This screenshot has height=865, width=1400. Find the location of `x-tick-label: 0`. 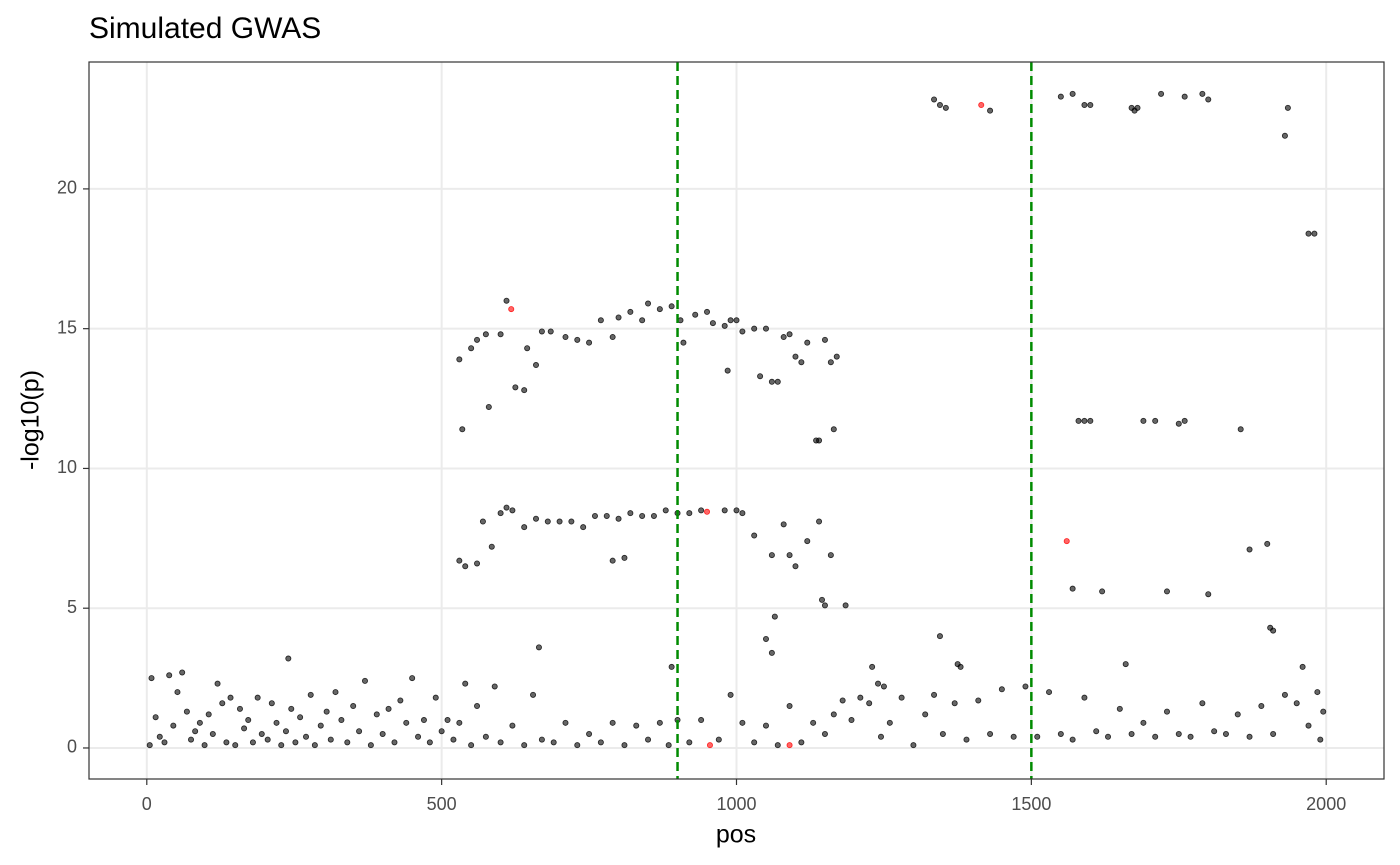

x-tick-label: 0 is located at coordinates (147, 804).